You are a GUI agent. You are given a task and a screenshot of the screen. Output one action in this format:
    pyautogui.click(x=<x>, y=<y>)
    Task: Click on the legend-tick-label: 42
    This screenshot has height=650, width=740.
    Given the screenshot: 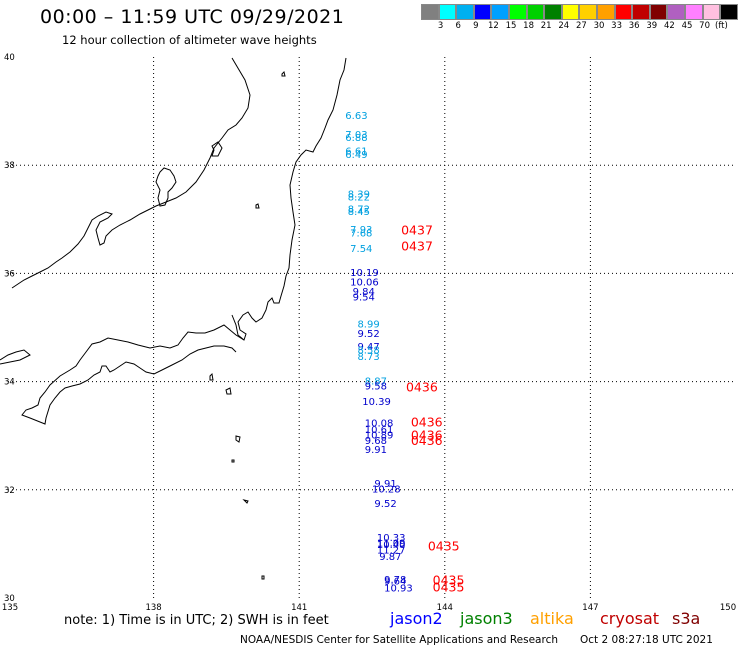 What is the action you would take?
    pyautogui.click(x=669, y=26)
    